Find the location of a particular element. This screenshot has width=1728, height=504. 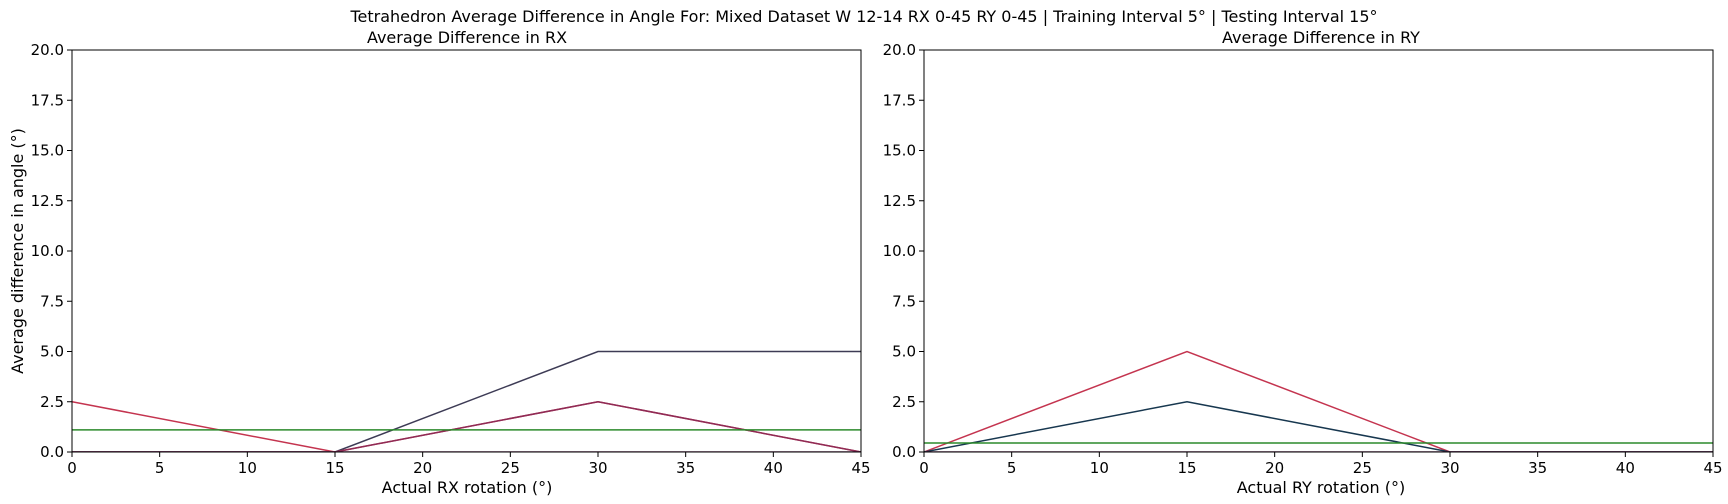

ry-x-tick-label: 0 is located at coordinates (924, 468).